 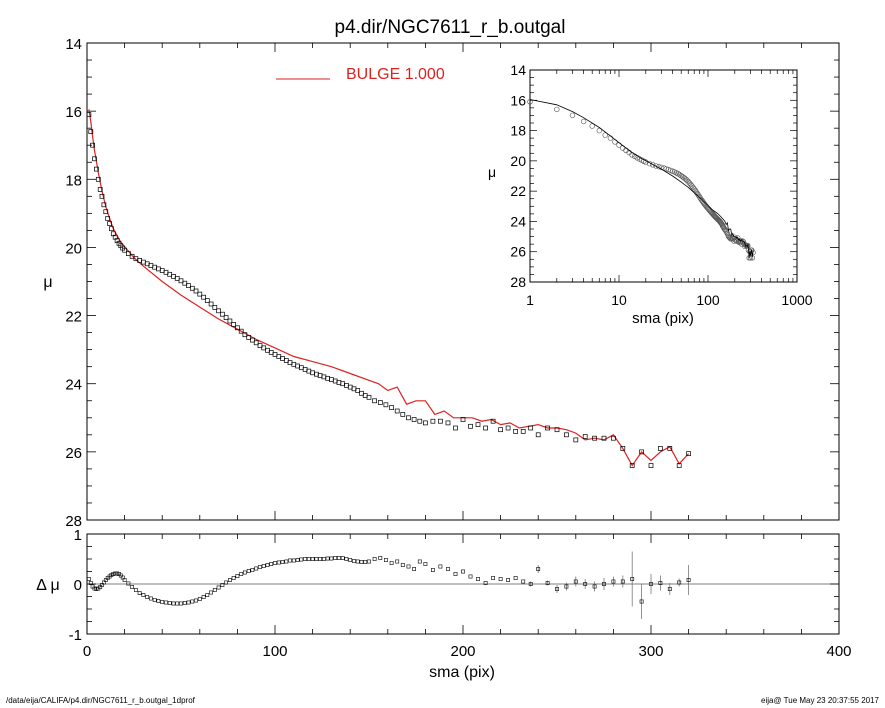 I want to click on residual-x-tick-label: 100, so click(x=274, y=651).